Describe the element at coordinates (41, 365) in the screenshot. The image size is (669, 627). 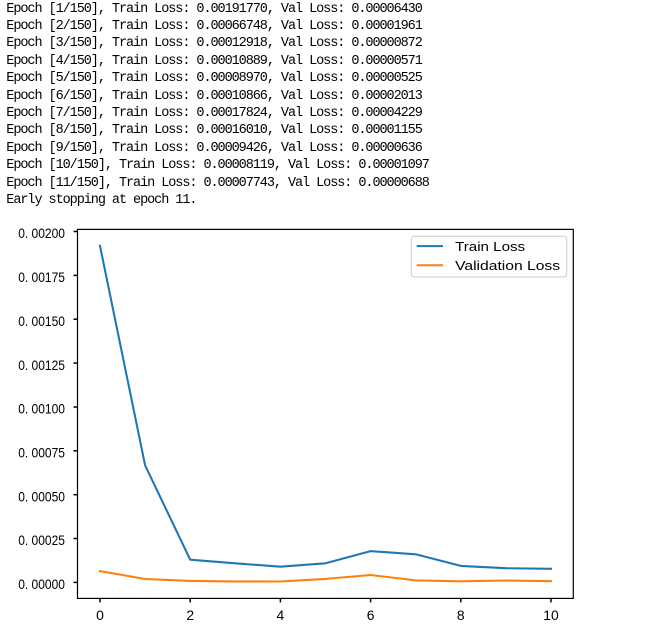
I see `svg-text: 0. 00125` at that location.